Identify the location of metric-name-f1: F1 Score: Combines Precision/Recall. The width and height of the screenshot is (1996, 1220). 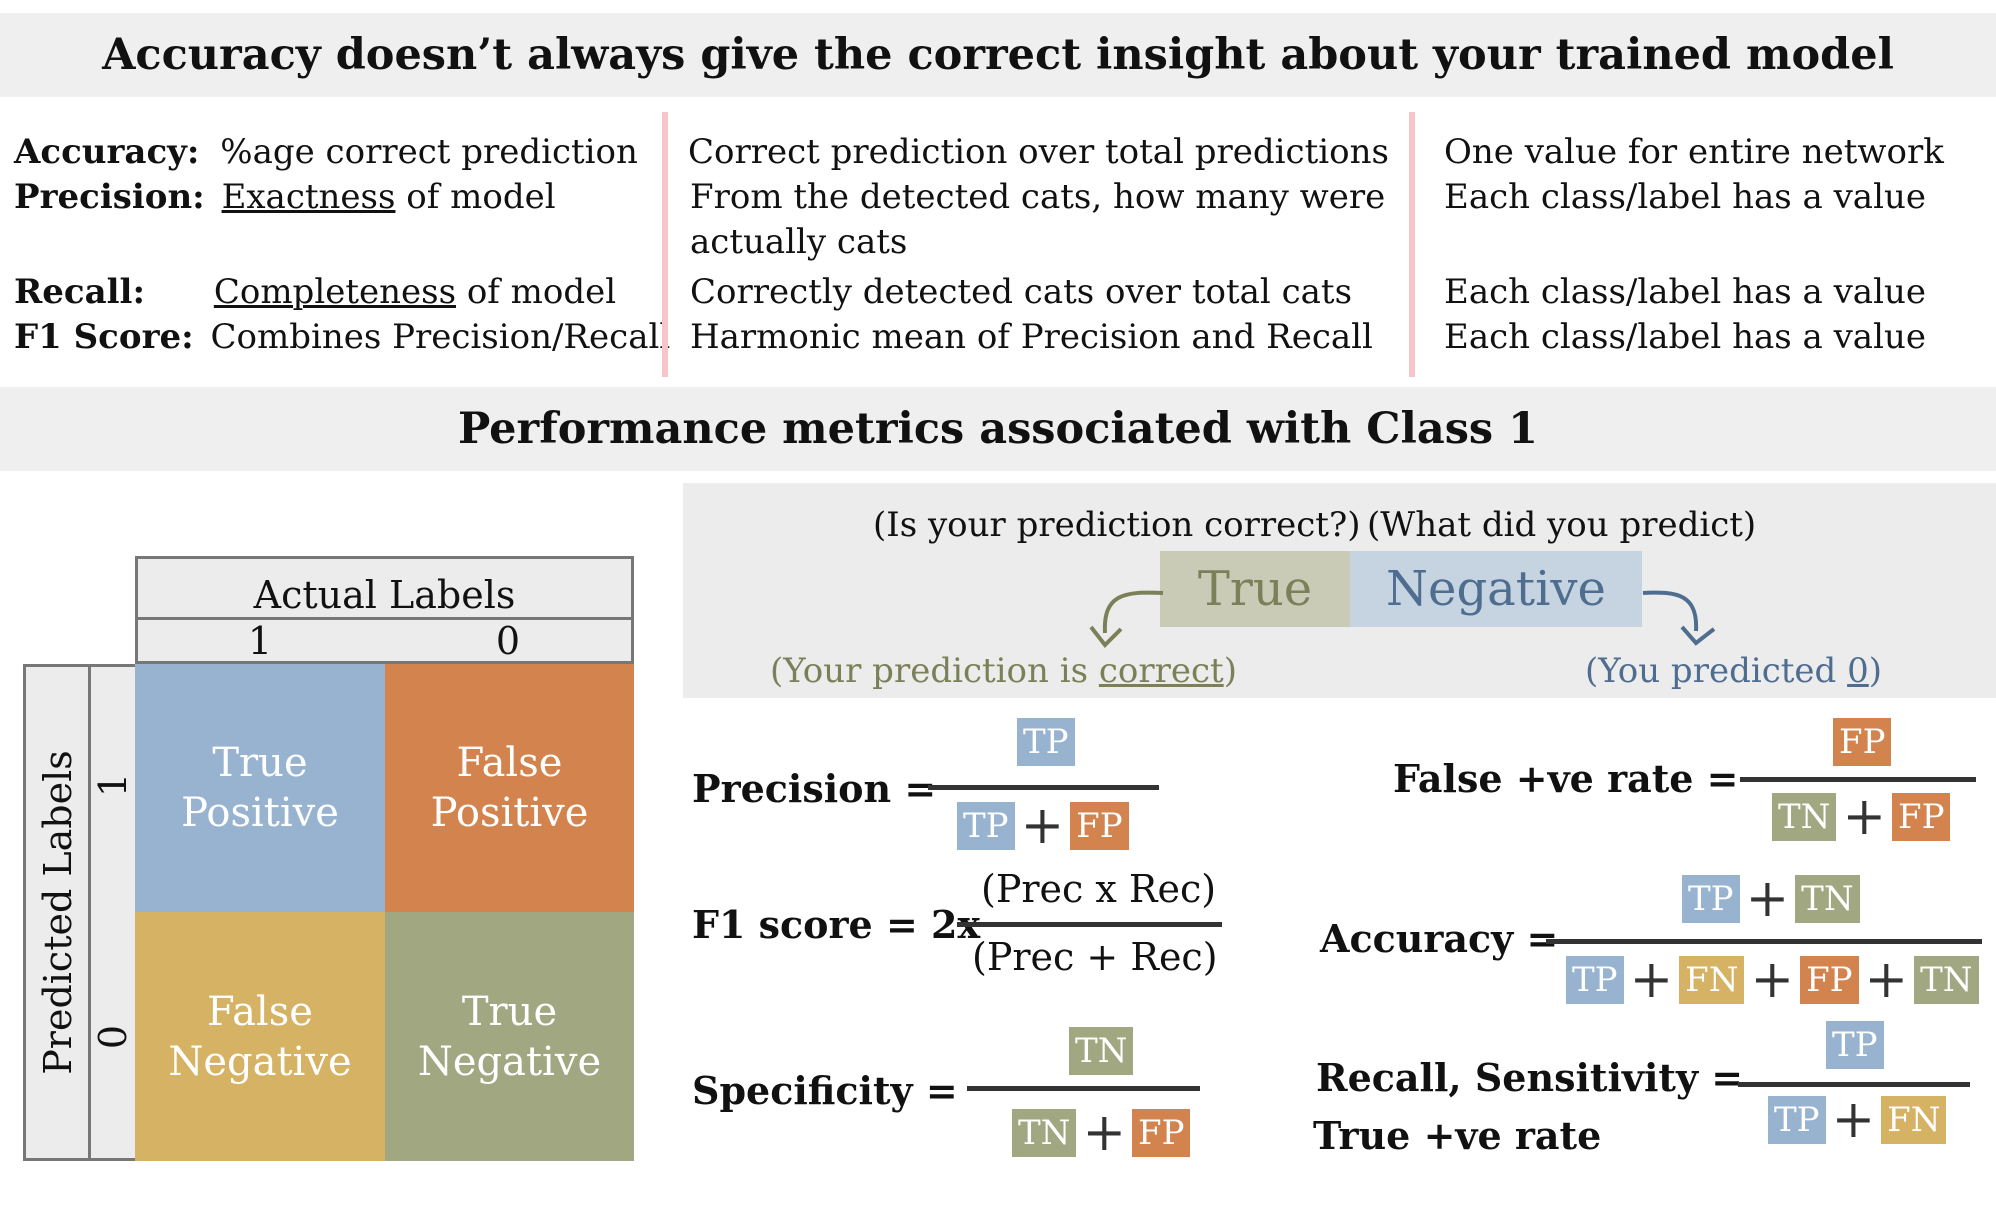
(342, 337).